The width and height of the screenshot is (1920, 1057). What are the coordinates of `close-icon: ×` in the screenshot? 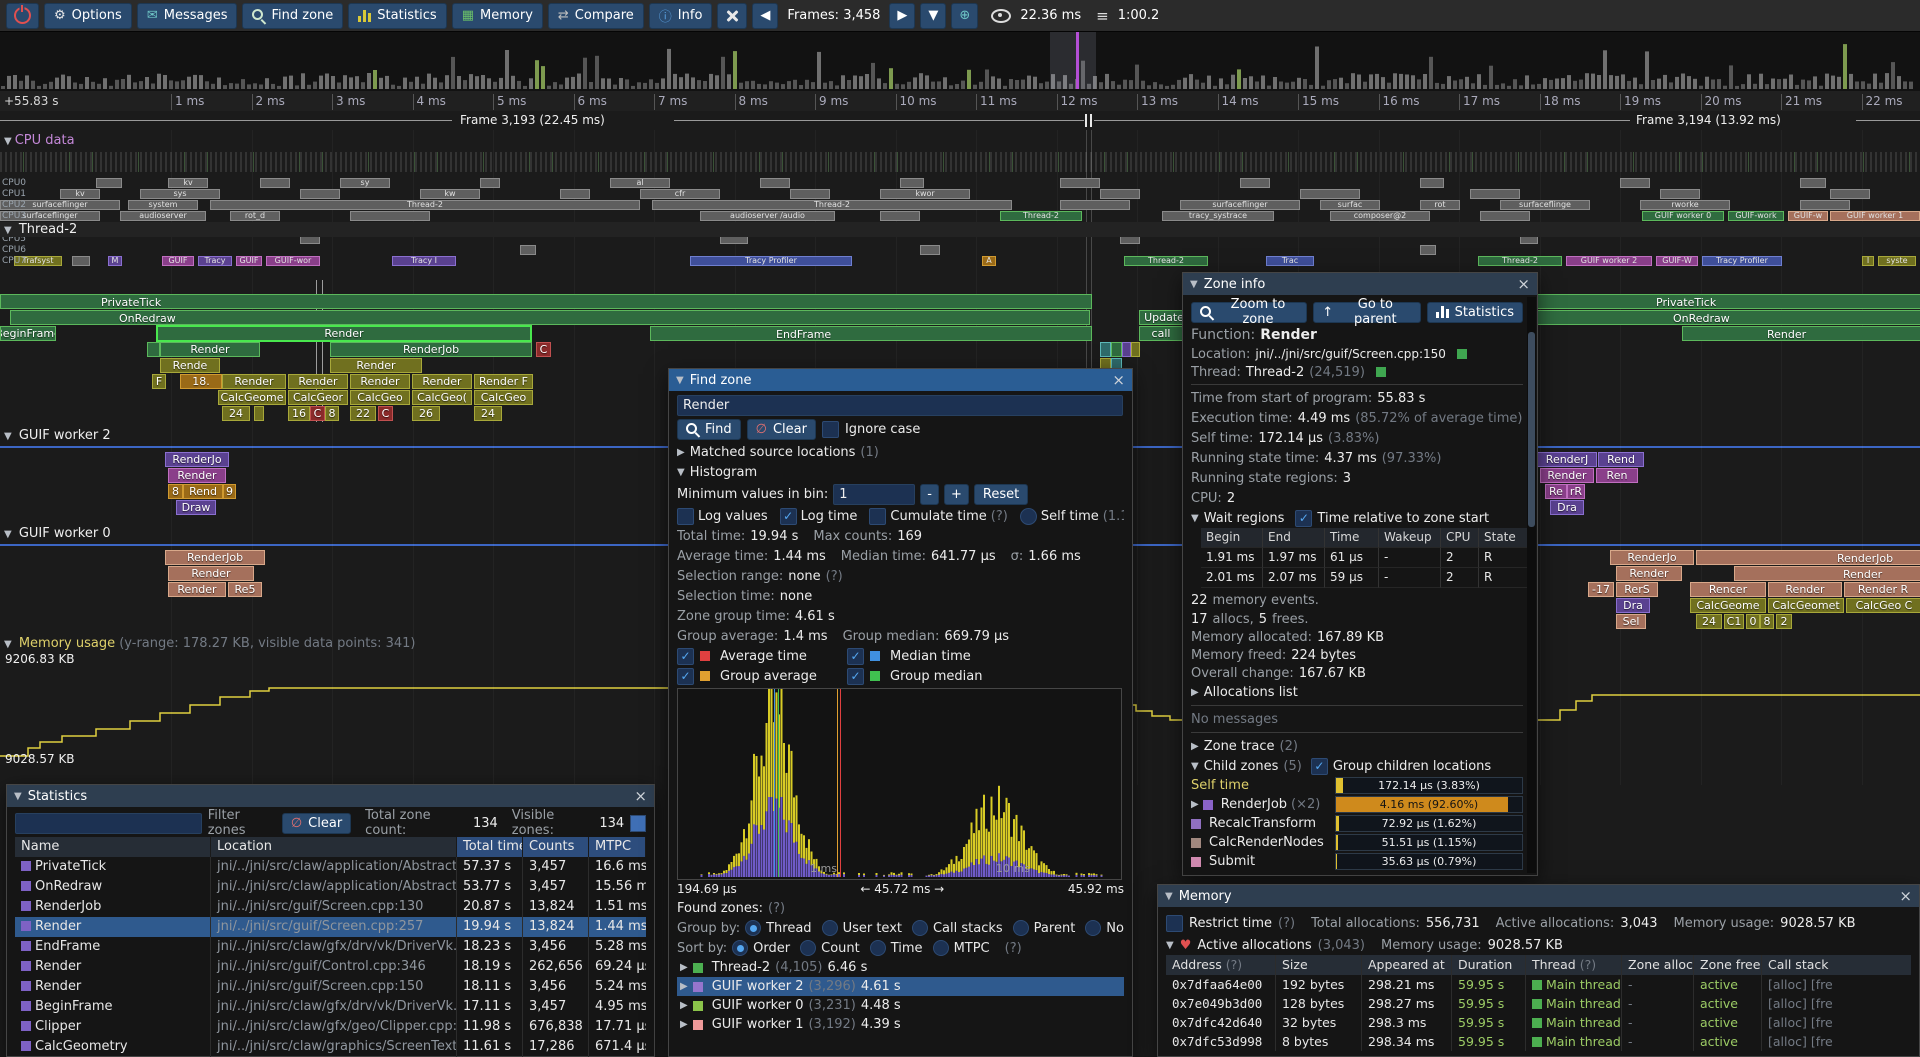 It's located at (1118, 379).